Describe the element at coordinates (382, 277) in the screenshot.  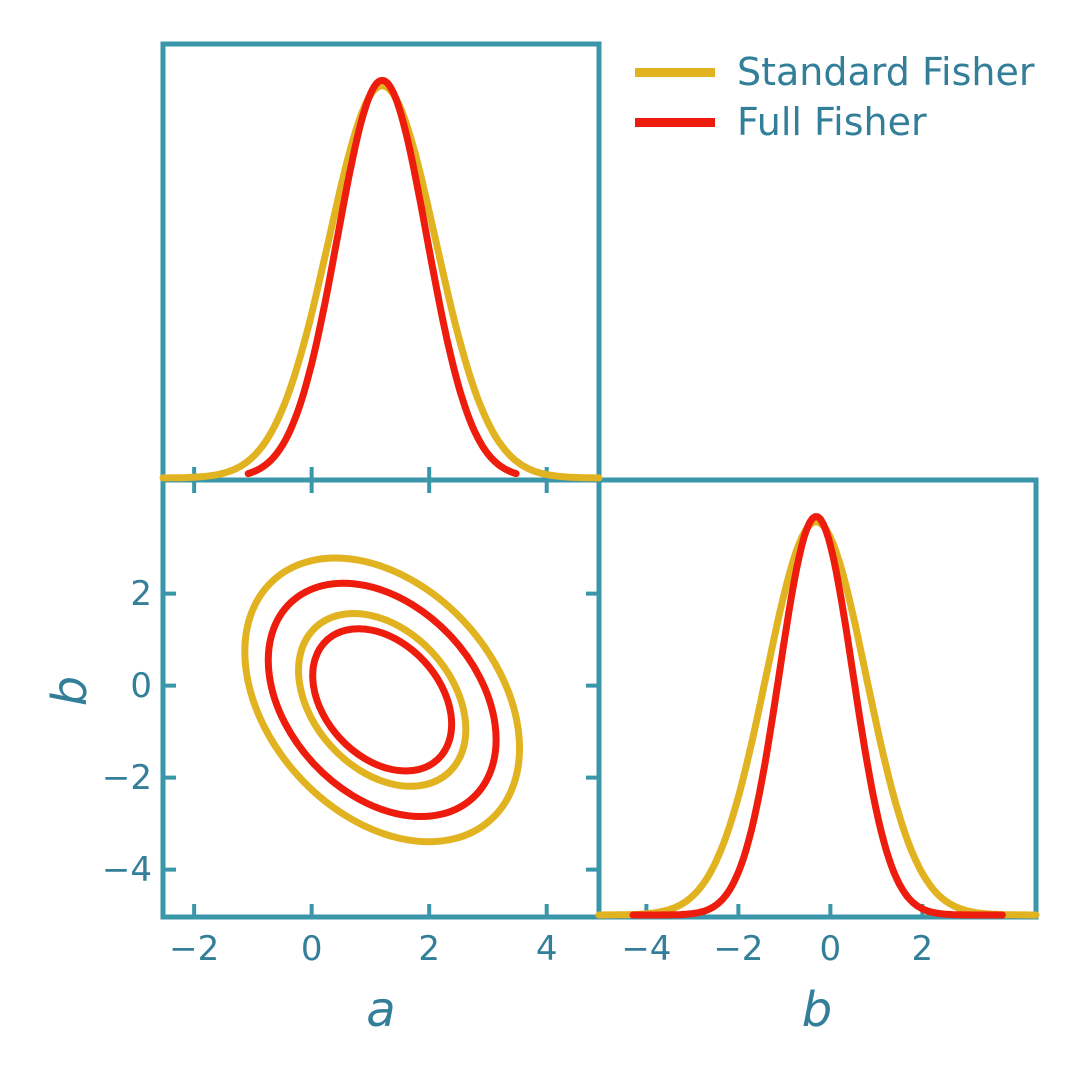
I see `curve-a-full-fisher` at that location.